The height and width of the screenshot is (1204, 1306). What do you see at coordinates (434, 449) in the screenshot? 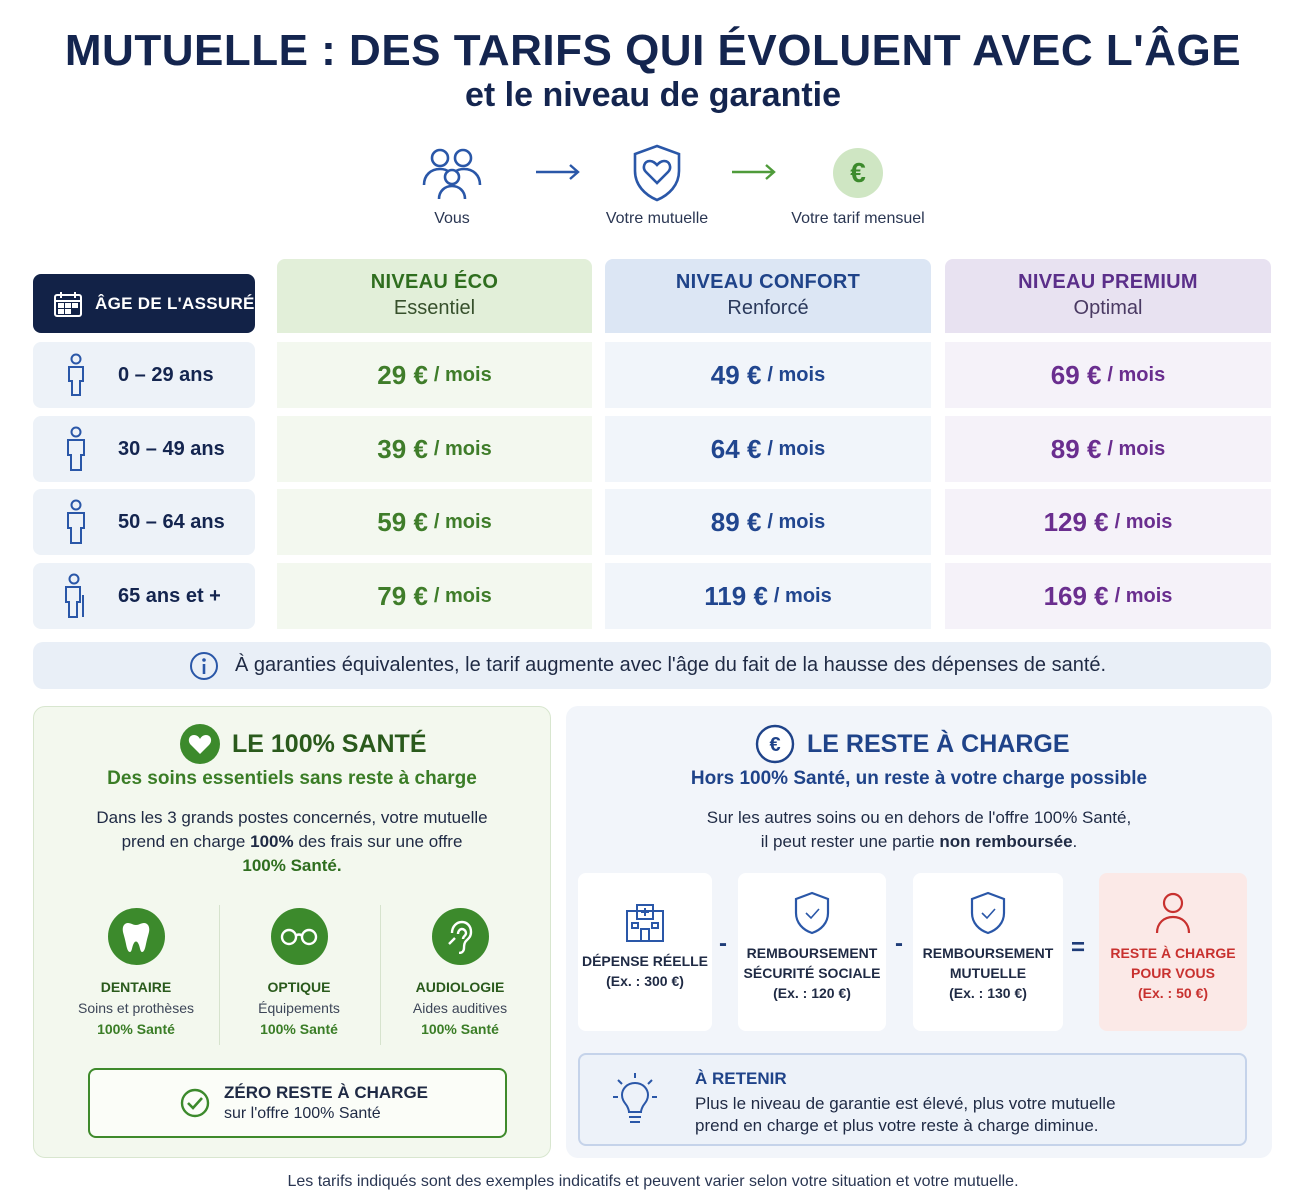
I see `price-cell: 39 € / mois` at bounding box center [434, 449].